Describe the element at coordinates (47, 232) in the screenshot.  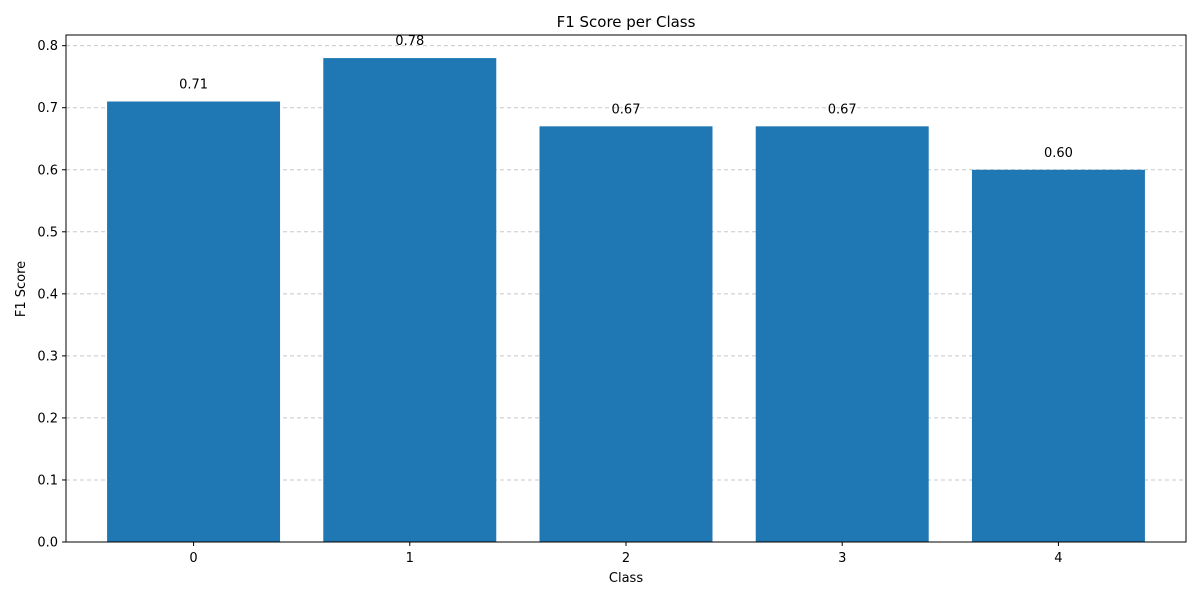
I see `y-tick-label-5: 0.5` at that location.